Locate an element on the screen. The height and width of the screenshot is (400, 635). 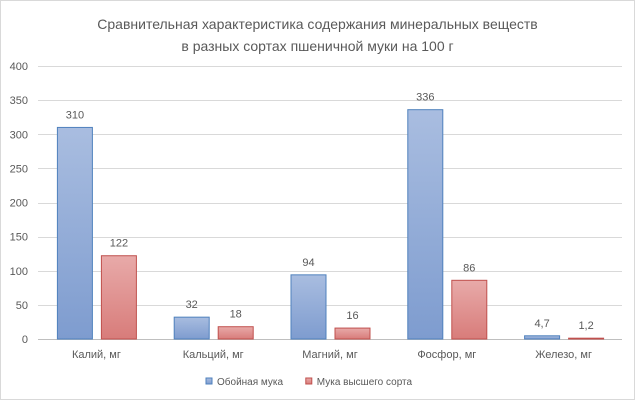
category-label: Магний, мг is located at coordinates (329, 355).